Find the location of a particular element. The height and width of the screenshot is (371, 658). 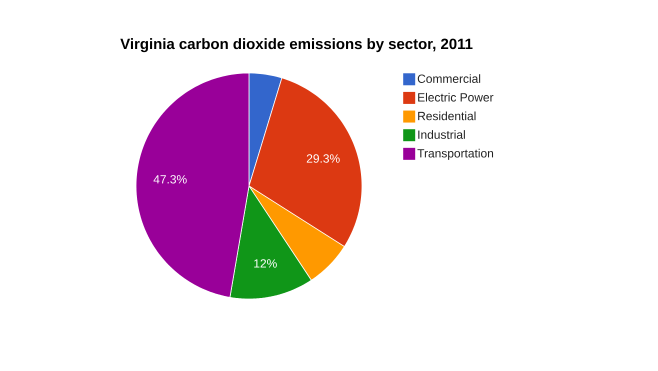

legend-label: Industrial is located at coordinates (441, 134).